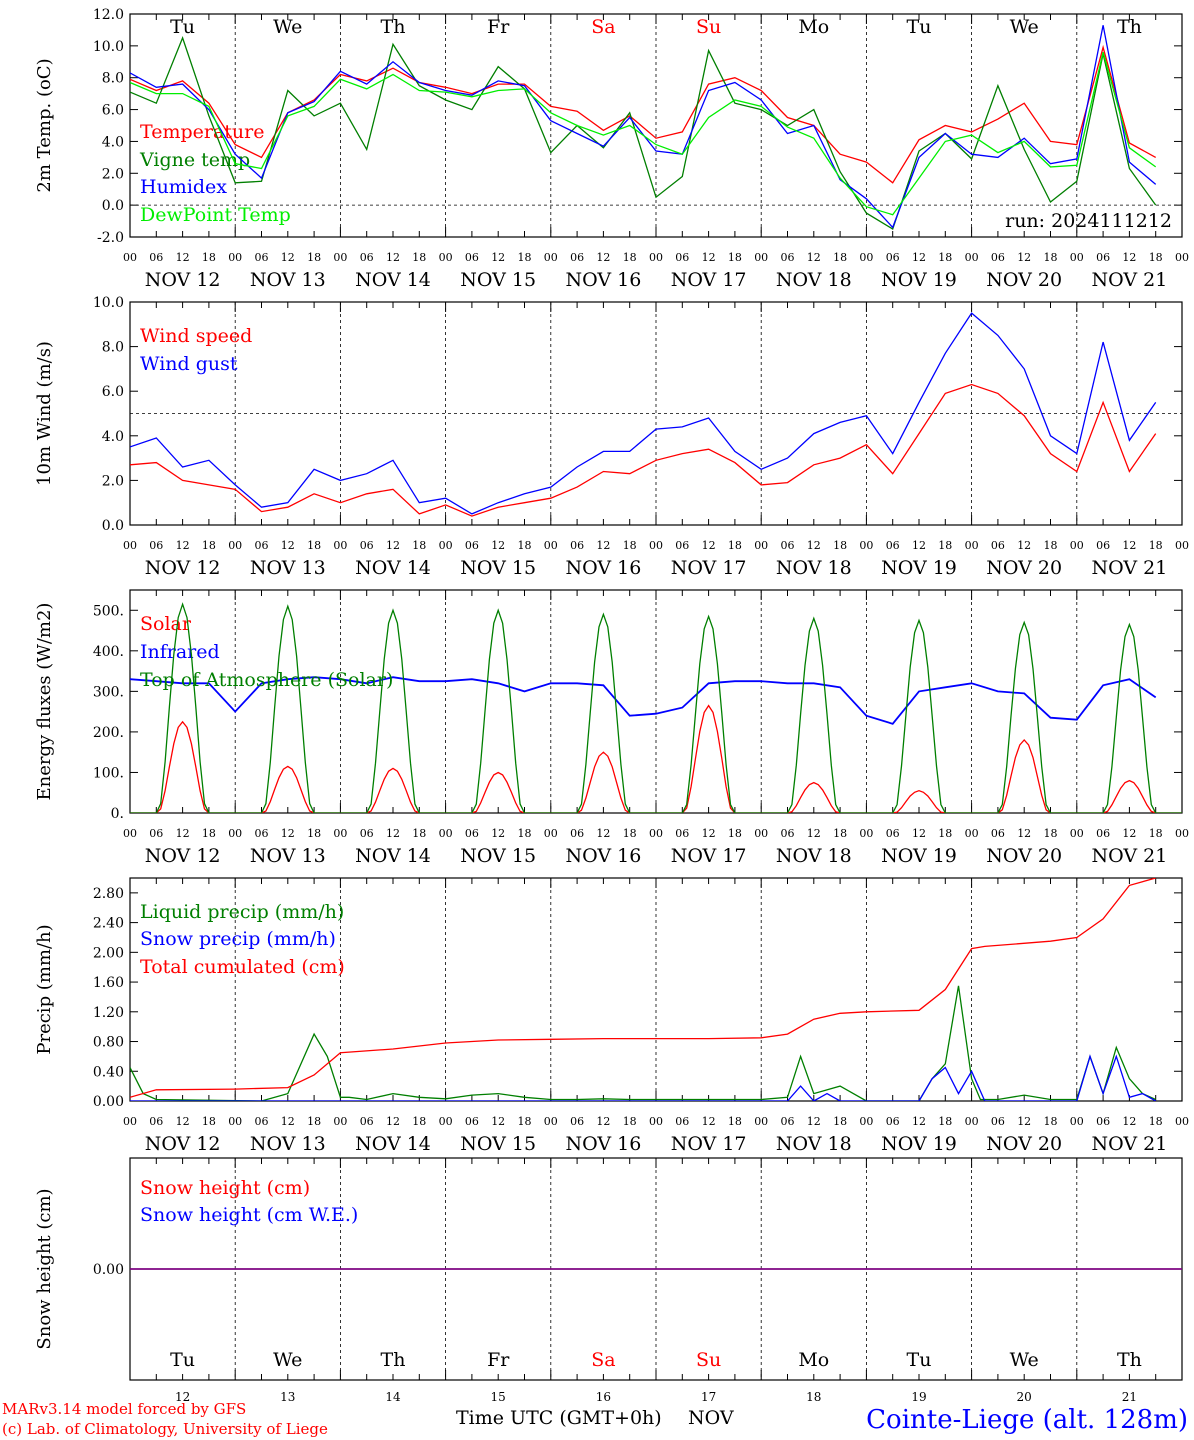 Image resolution: width=1194 pixels, height=1440 pixels. Describe the element at coordinates (108, 953) in the screenshot. I see `y-tick-label: 2.00` at that location.